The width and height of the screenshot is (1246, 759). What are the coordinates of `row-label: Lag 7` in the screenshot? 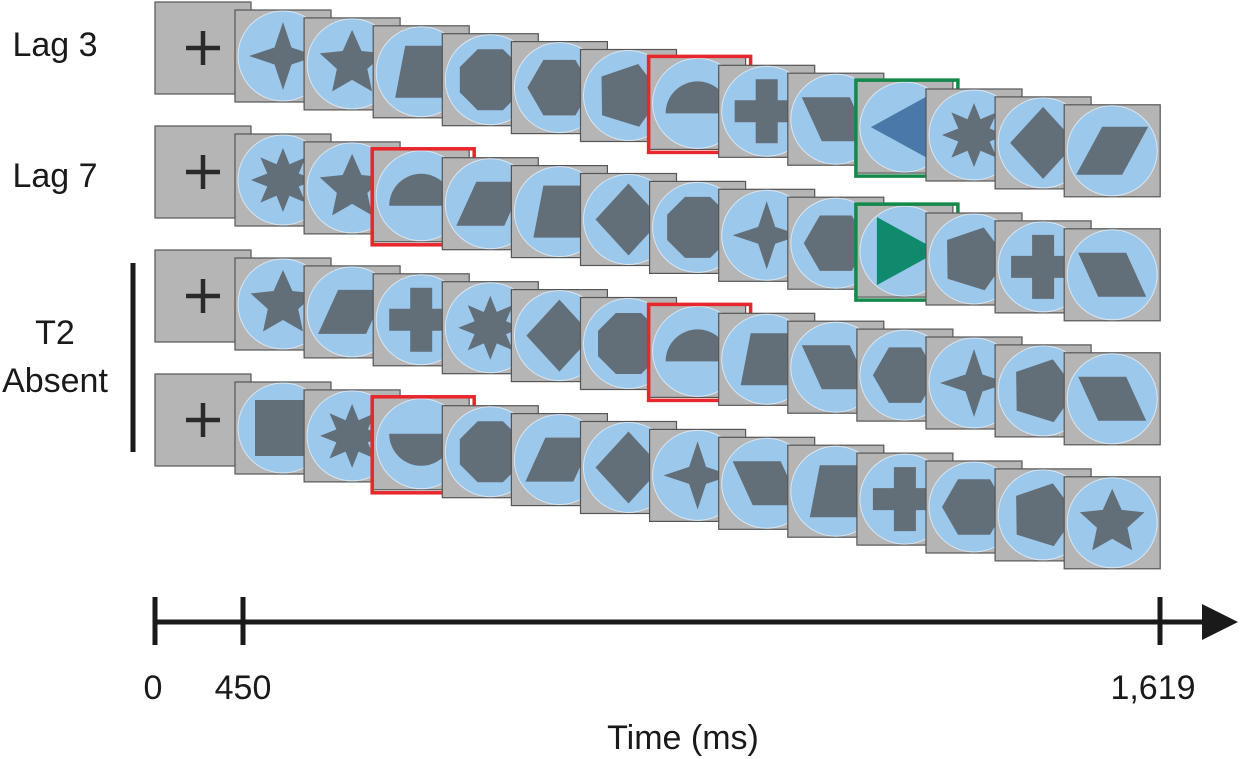 It's located at (54, 176).